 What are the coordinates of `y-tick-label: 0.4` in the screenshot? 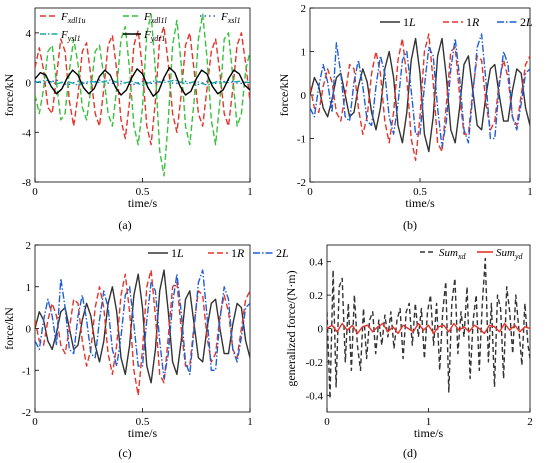 It's located at (316, 263).